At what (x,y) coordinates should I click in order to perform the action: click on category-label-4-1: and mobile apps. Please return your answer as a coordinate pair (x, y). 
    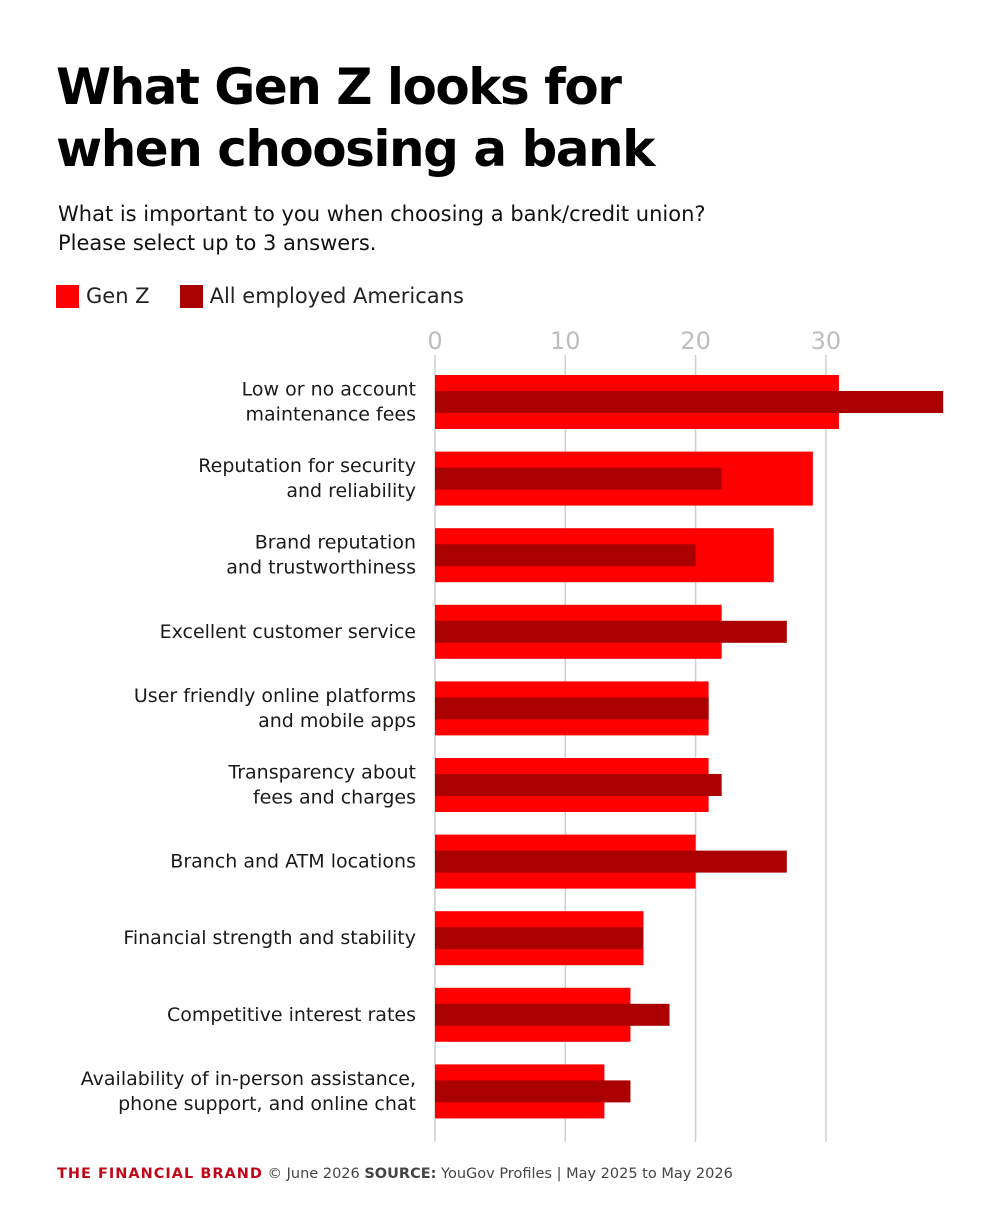
    Looking at the image, I should click on (337, 721).